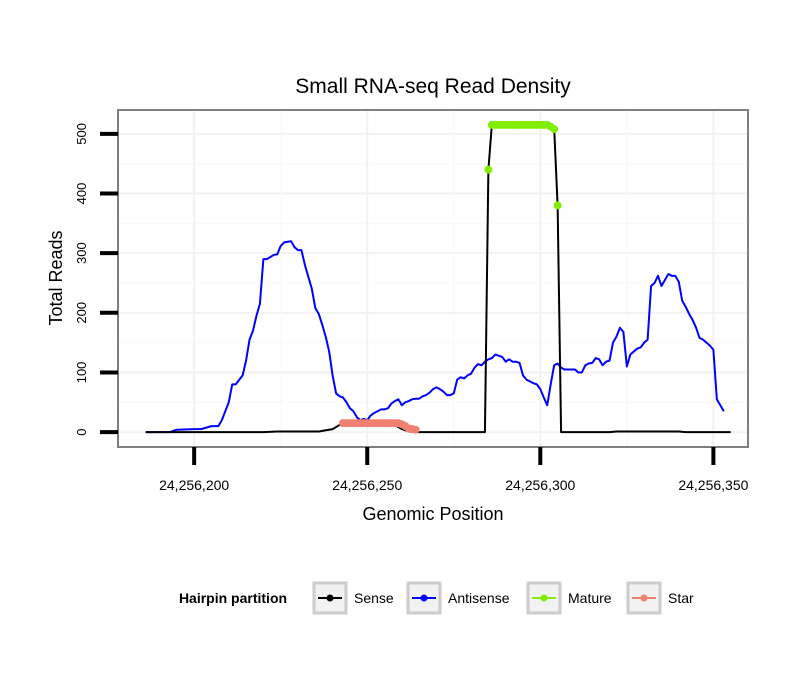 This screenshot has width=810, height=690. I want to click on y-tick-label: 200, so click(81, 313).